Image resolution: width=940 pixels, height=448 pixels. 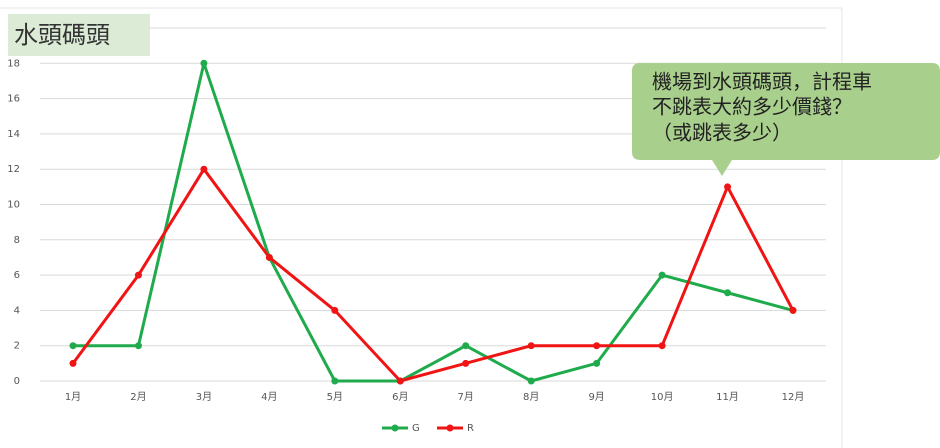 What do you see at coordinates (762, 82) in the screenshot?
I see `annotation: 機場到水頭碼頭，計程車` at bounding box center [762, 82].